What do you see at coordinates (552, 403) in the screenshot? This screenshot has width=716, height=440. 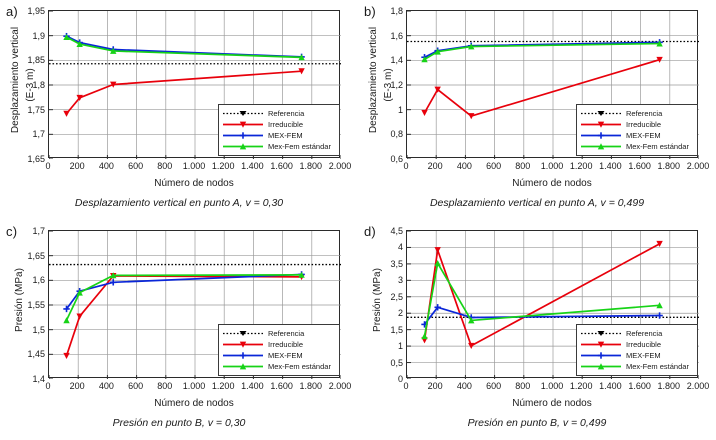 I see `x-axis-label-d: Número de nodos` at bounding box center [552, 403].